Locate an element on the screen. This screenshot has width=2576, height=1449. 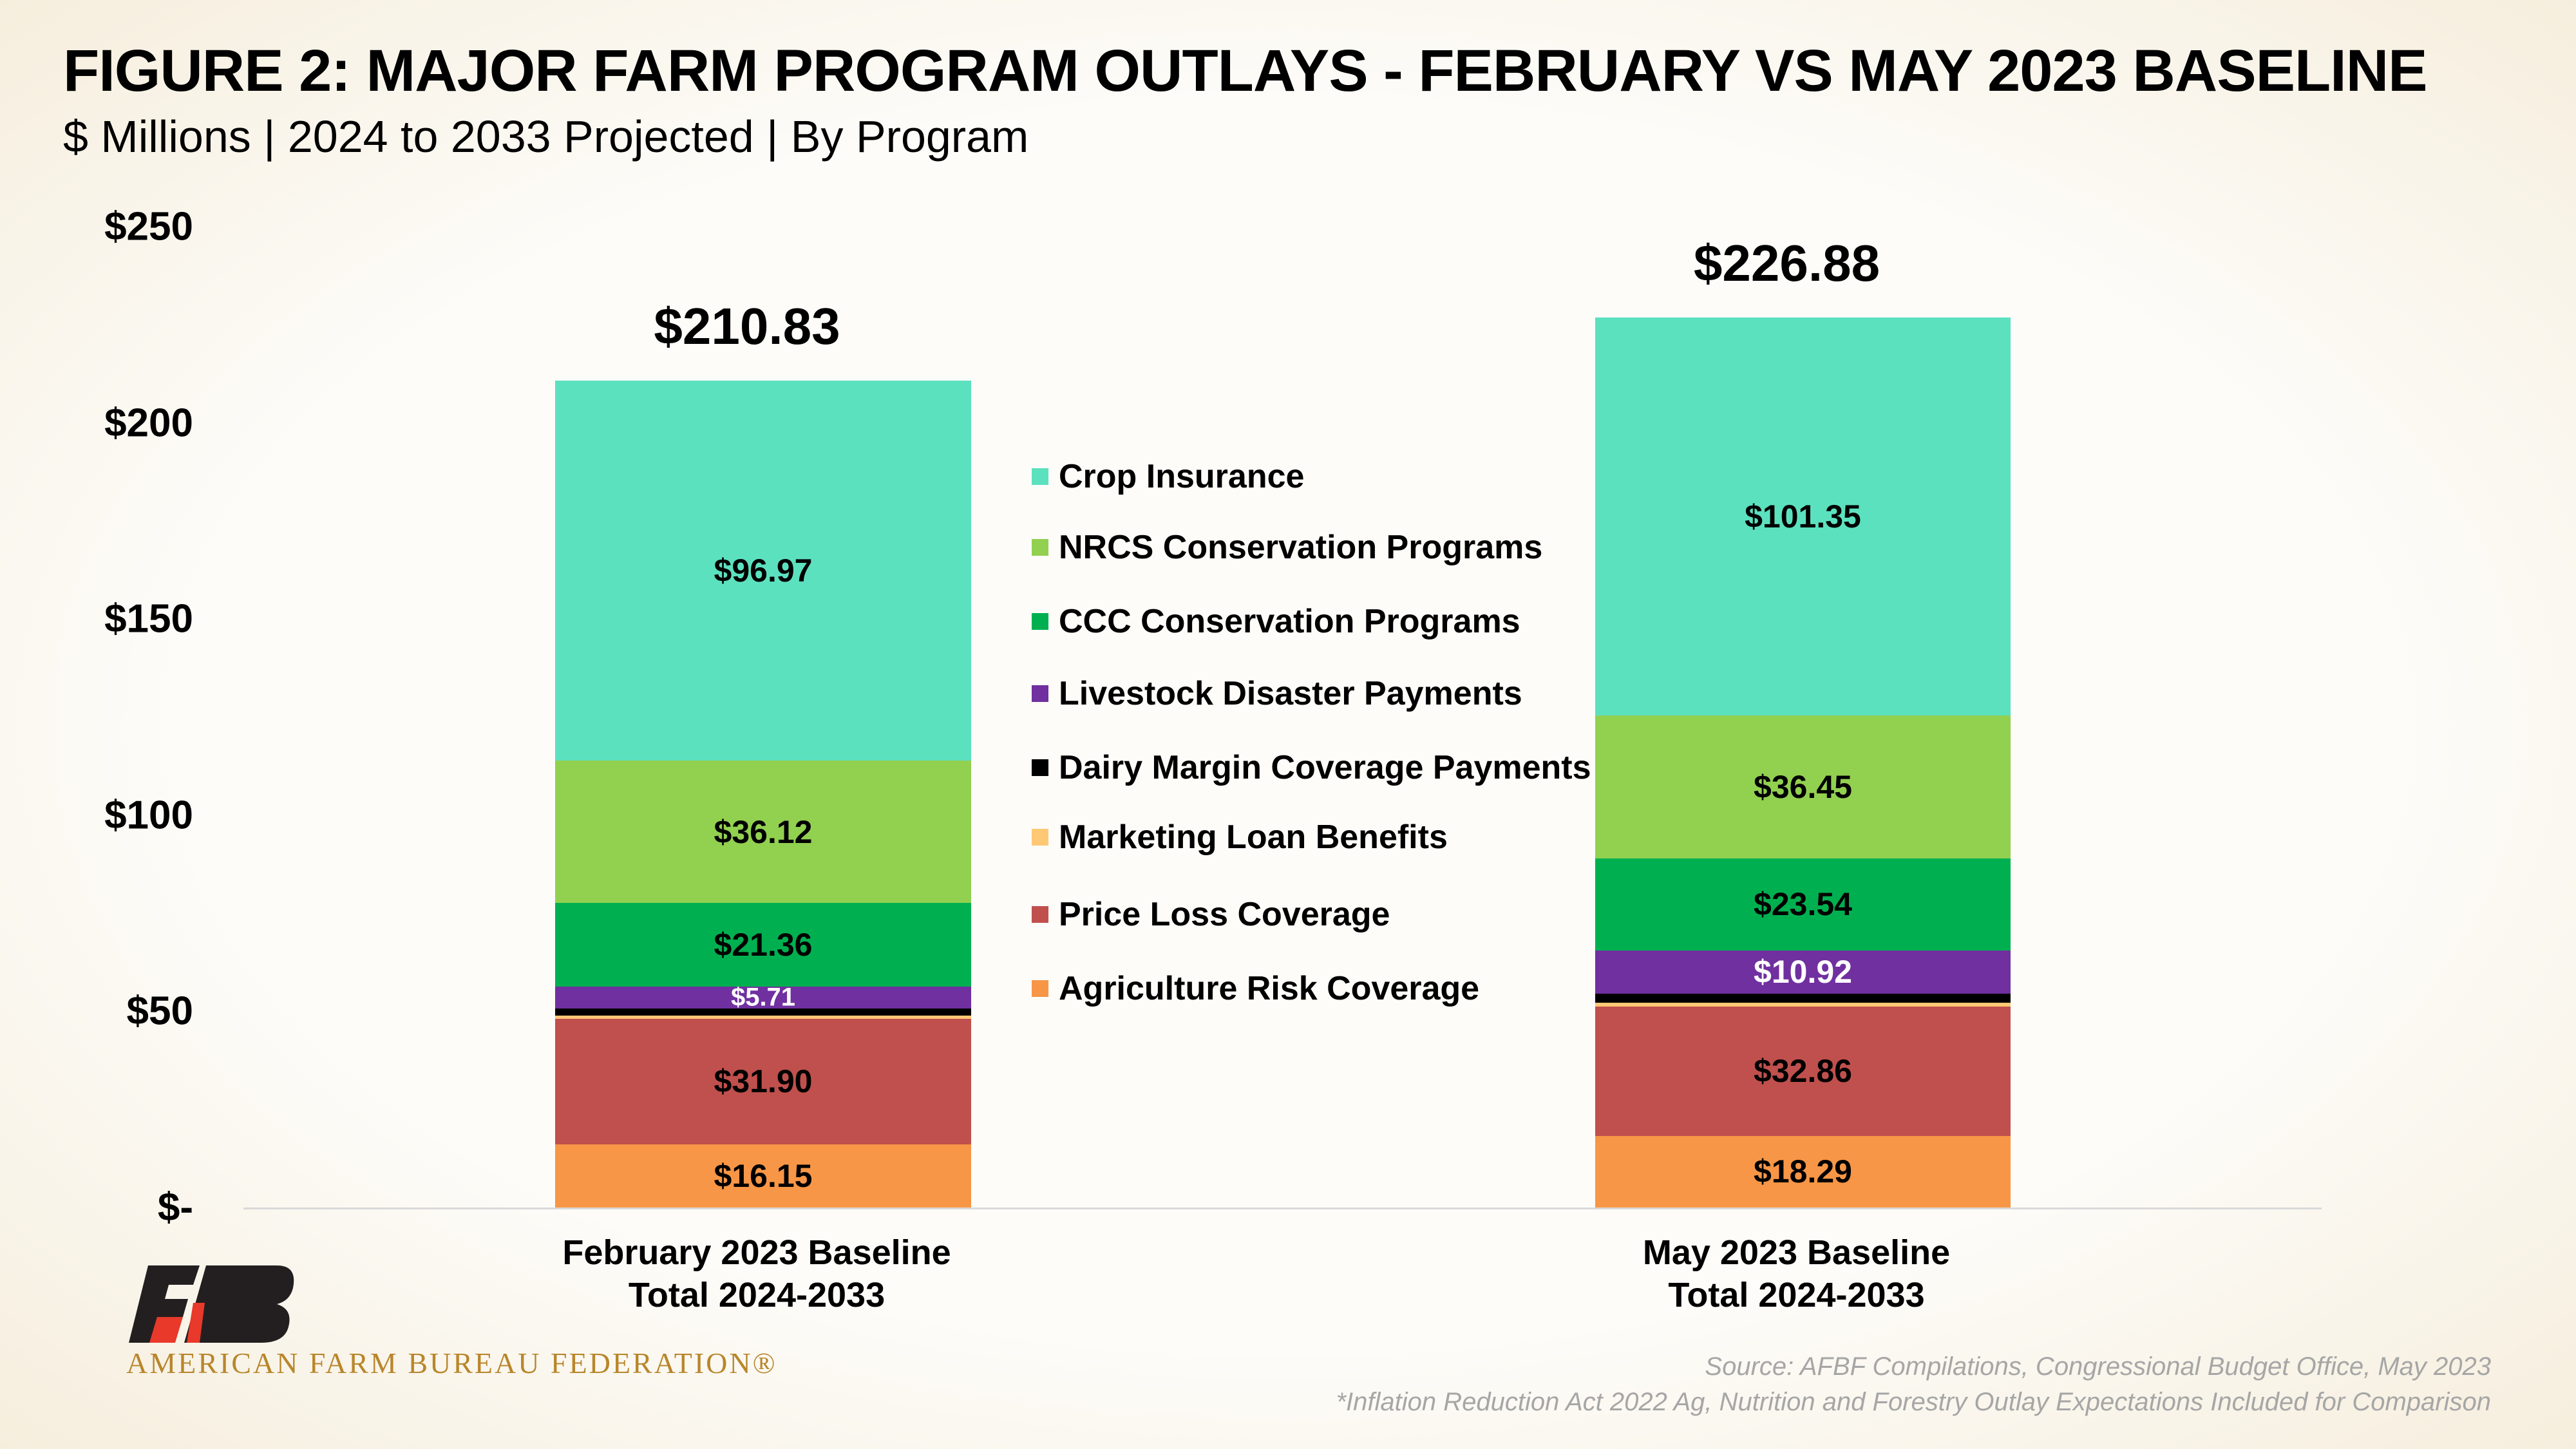
legend-label: Livestock Disaster Payments is located at coordinates (1290, 693).